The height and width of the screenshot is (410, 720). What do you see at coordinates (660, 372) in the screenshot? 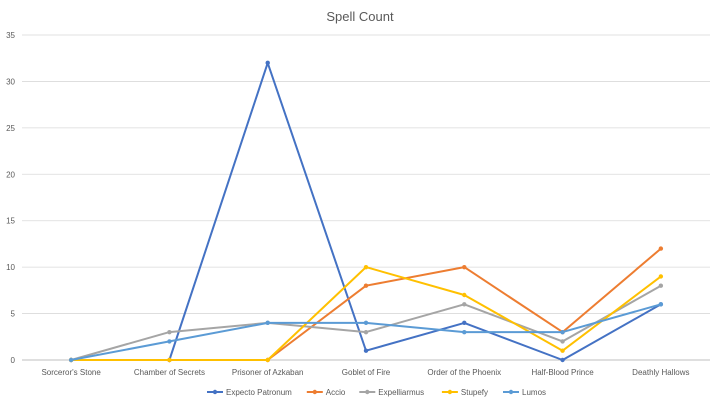
I see `x-tick-label: Deathly Hallows` at bounding box center [660, 372].